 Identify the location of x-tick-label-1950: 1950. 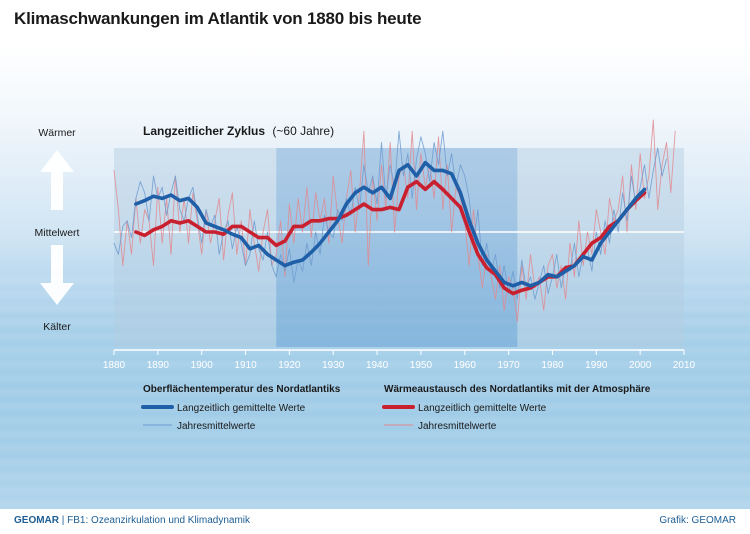
(421, 365).